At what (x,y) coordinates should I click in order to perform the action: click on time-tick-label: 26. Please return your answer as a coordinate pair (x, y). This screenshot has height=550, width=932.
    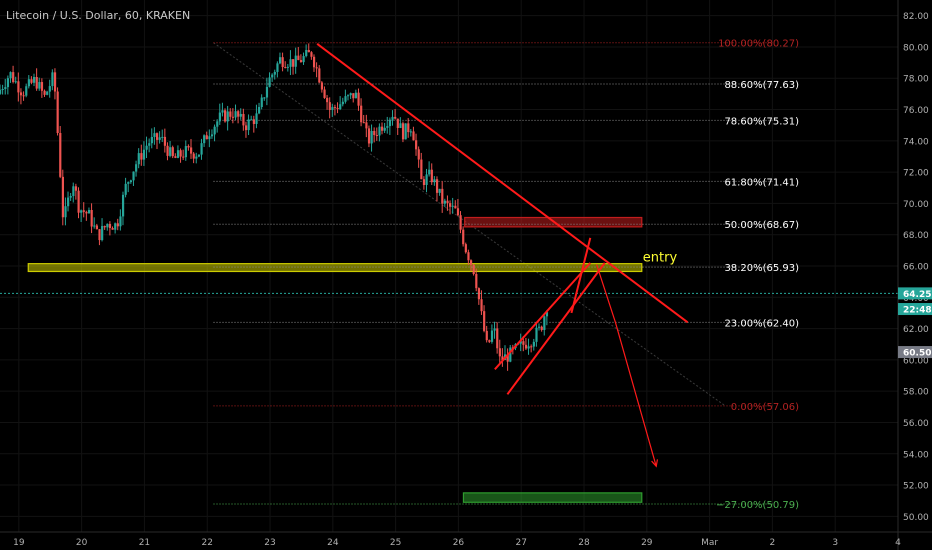
    Looking at the image, I should click on (459, 543).